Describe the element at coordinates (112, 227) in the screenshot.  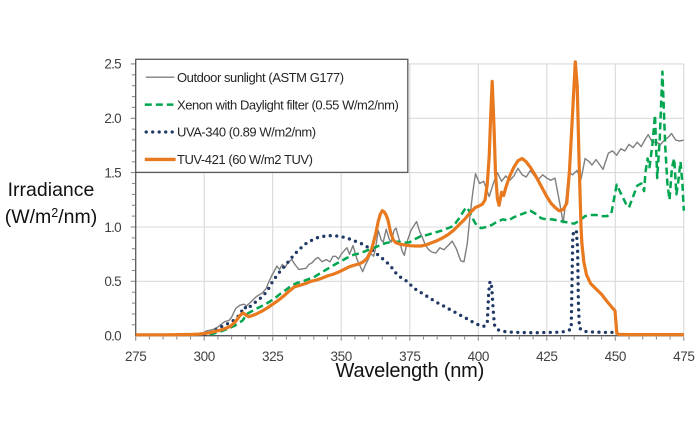
I see `svg-text: 1.0` at that location.